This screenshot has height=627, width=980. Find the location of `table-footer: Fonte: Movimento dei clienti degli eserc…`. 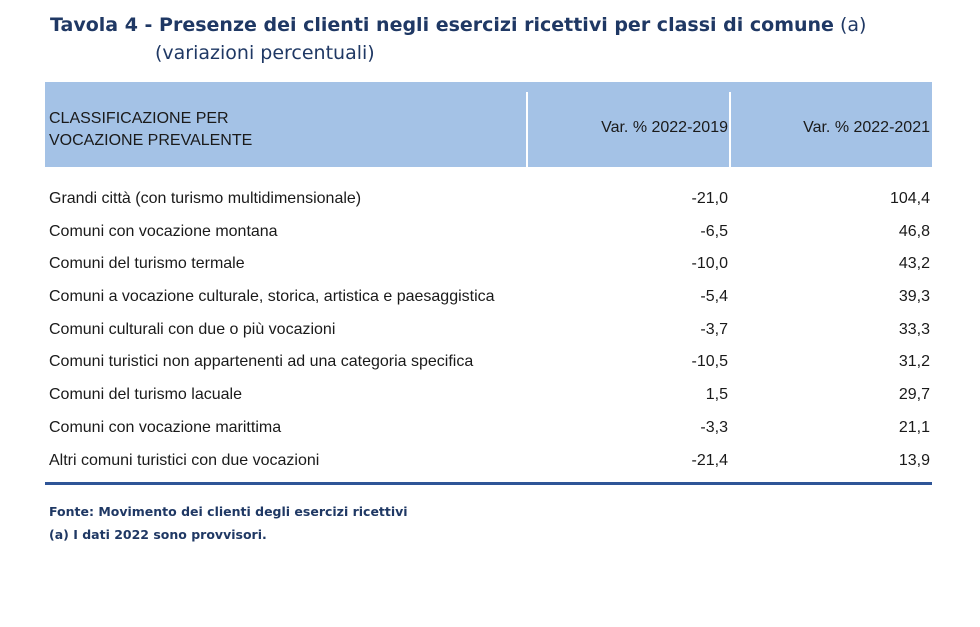

table-footer: Fonte: Movimento dei clienti degli eserc… is located at coordinates (228, 523).